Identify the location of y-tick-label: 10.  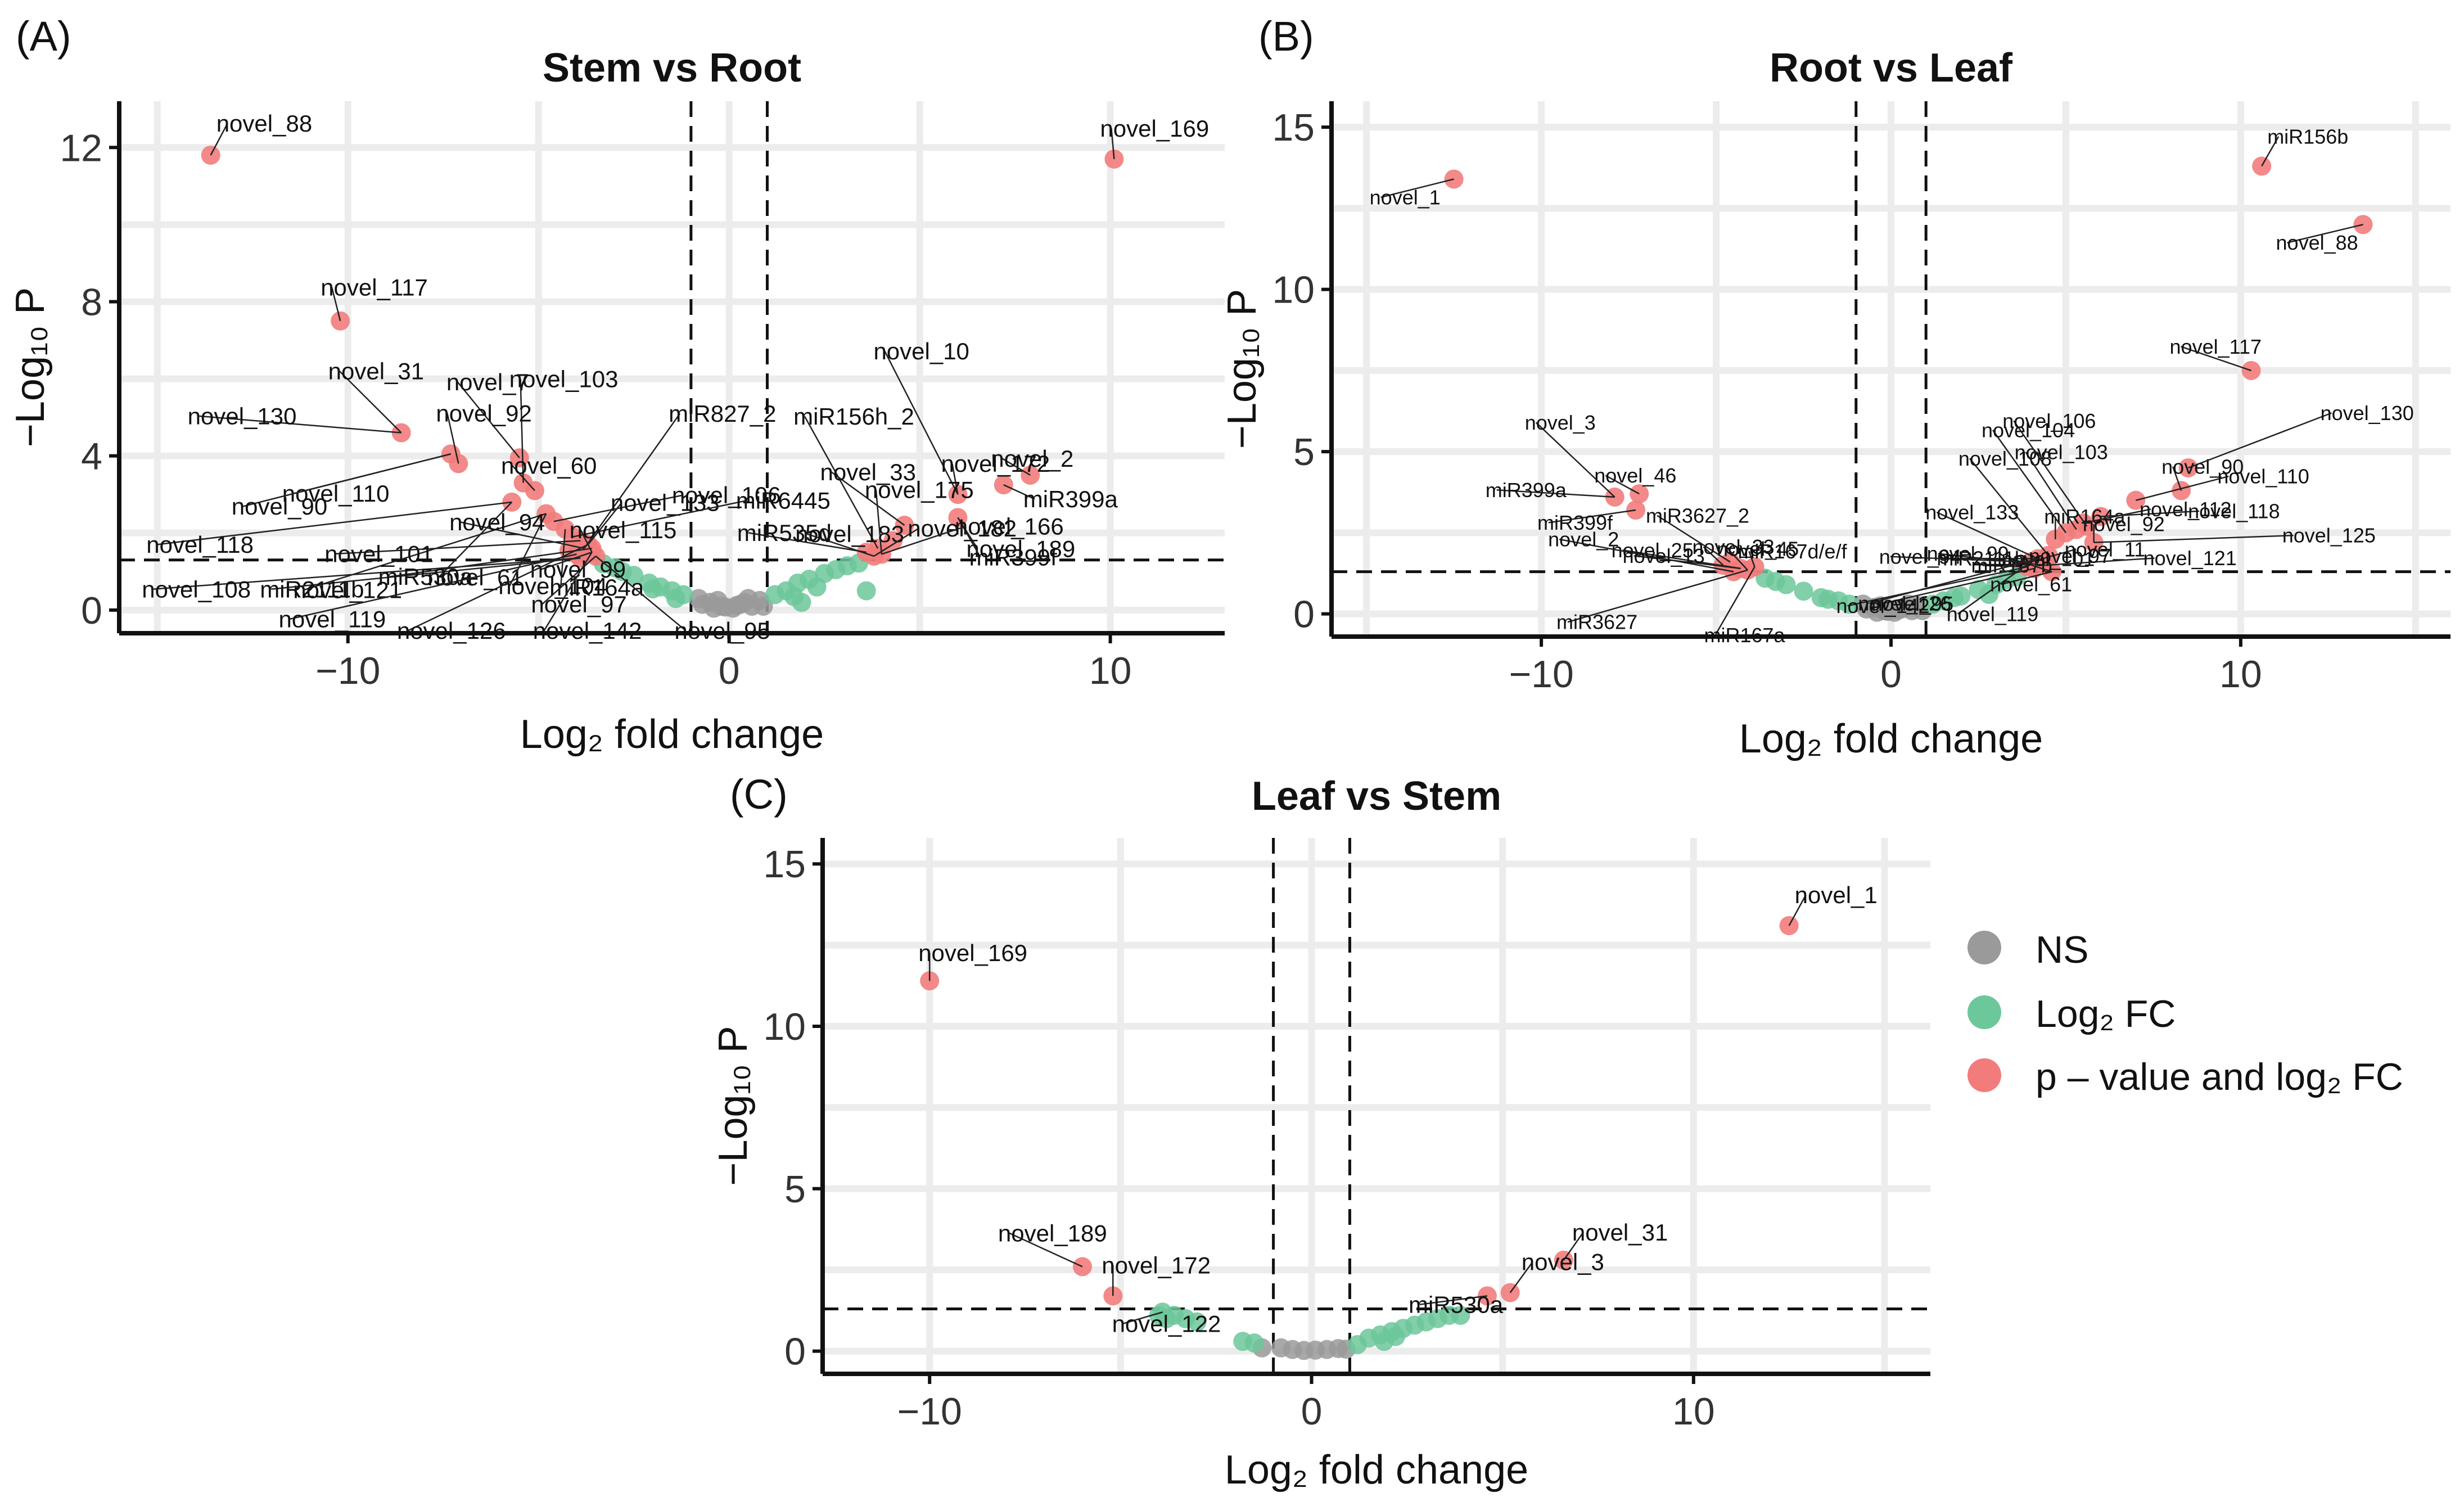
(1293, 290).